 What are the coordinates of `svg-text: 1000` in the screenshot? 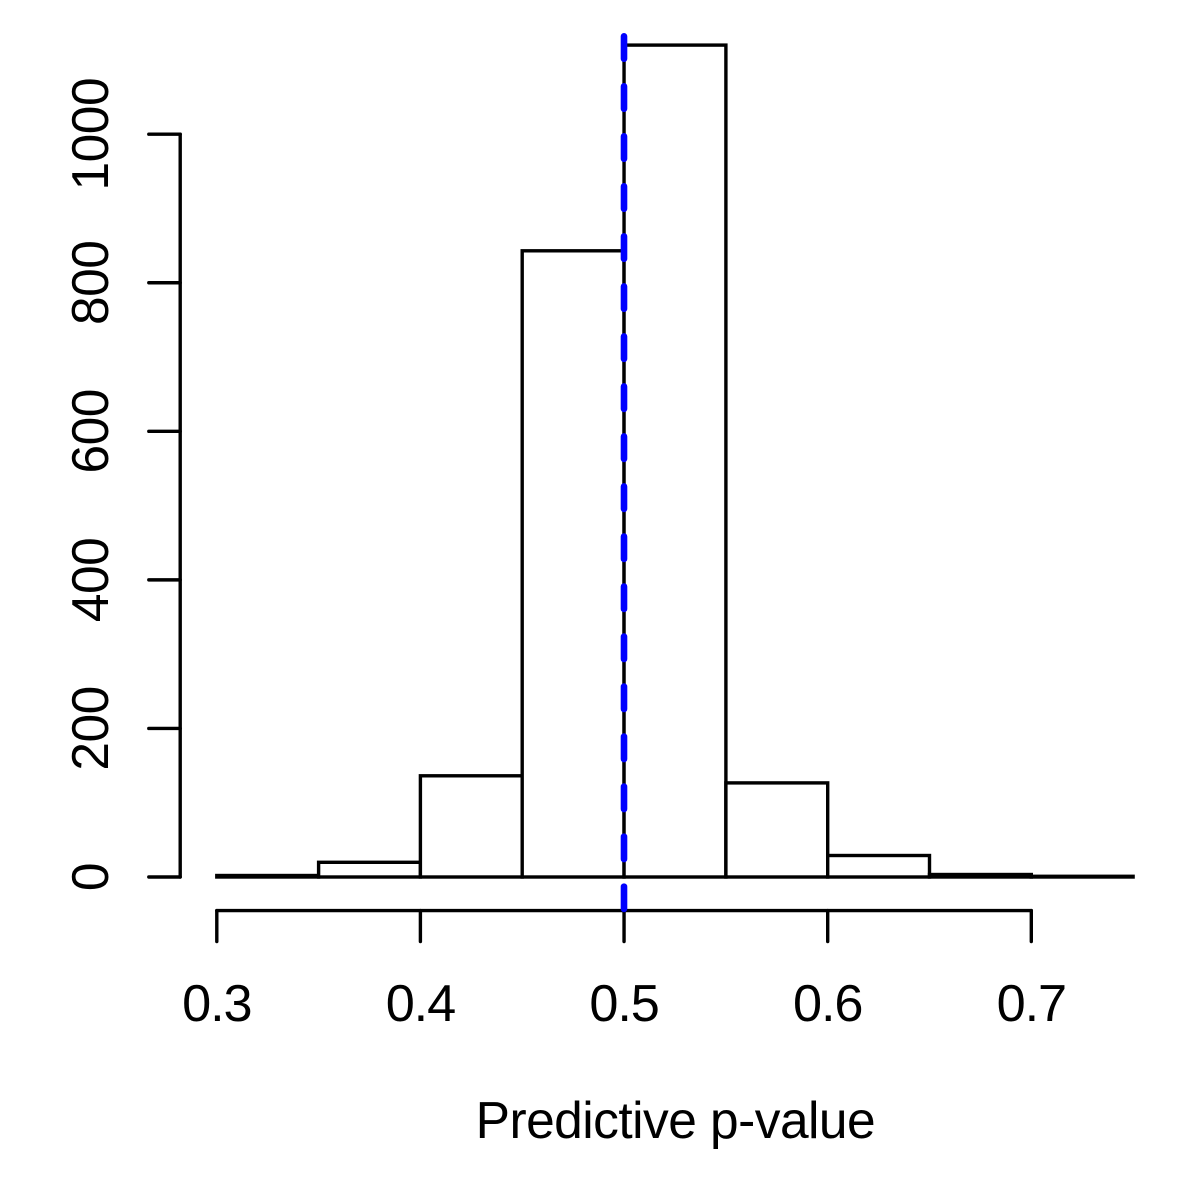 It's located at (90, 134).